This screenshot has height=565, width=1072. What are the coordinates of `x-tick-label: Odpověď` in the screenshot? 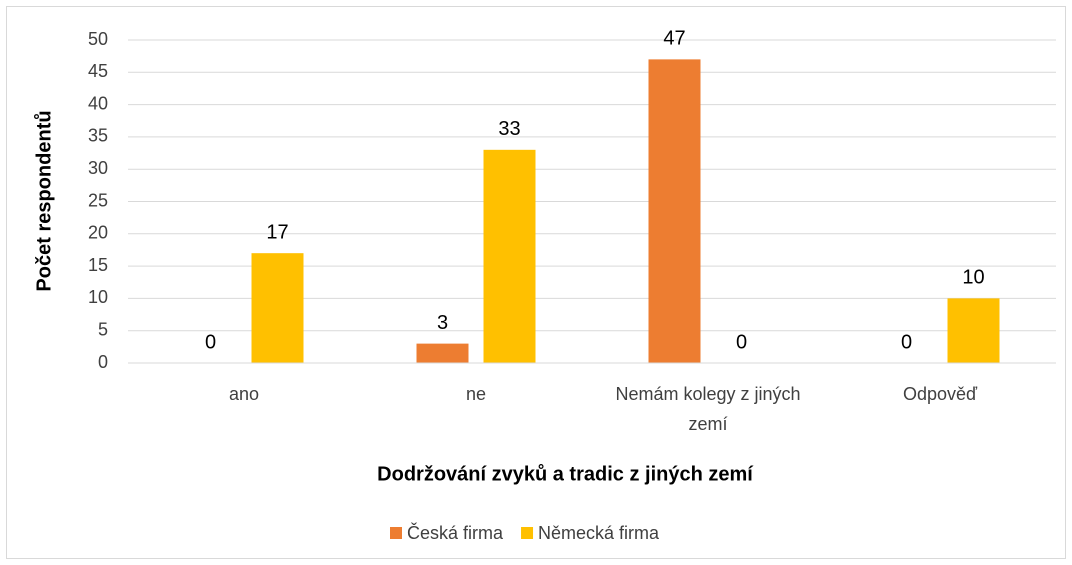 It's located at (940, 394).